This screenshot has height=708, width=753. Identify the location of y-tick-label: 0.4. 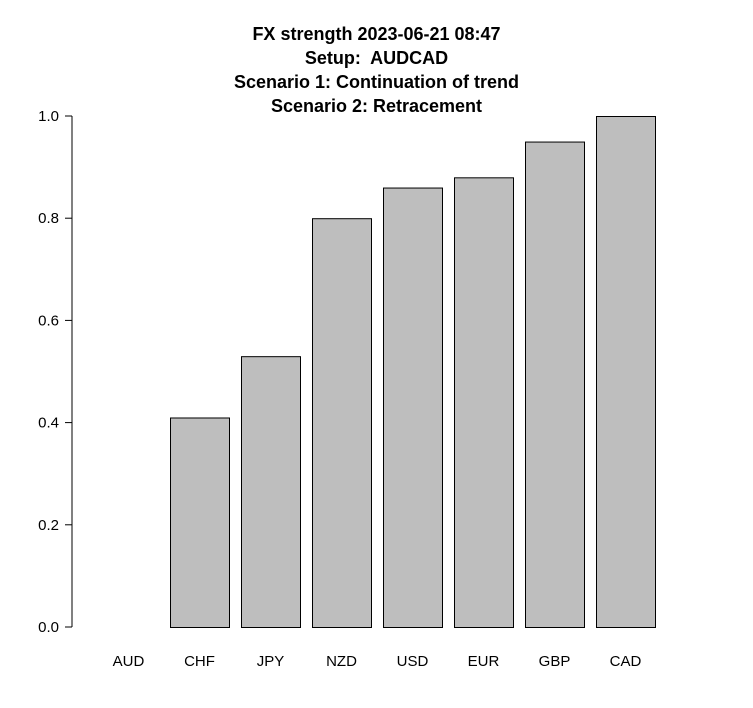
(48, 423).